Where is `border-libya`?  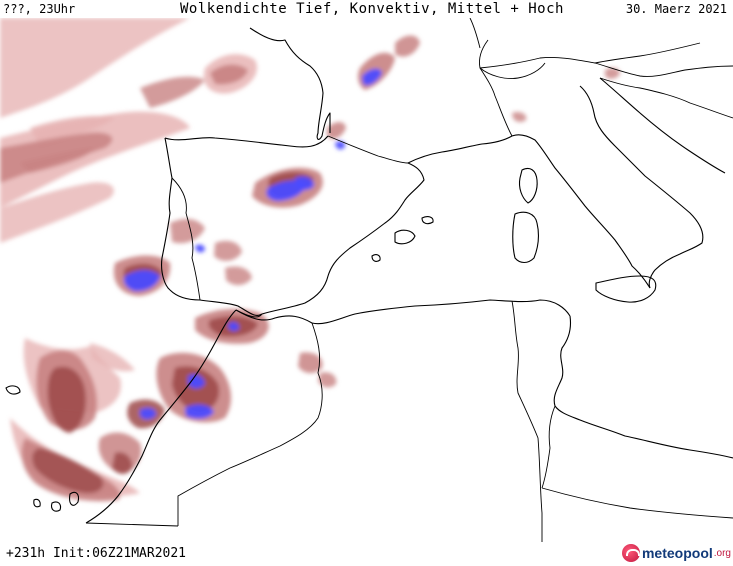
border-libya is located at coordinates (637, 503).